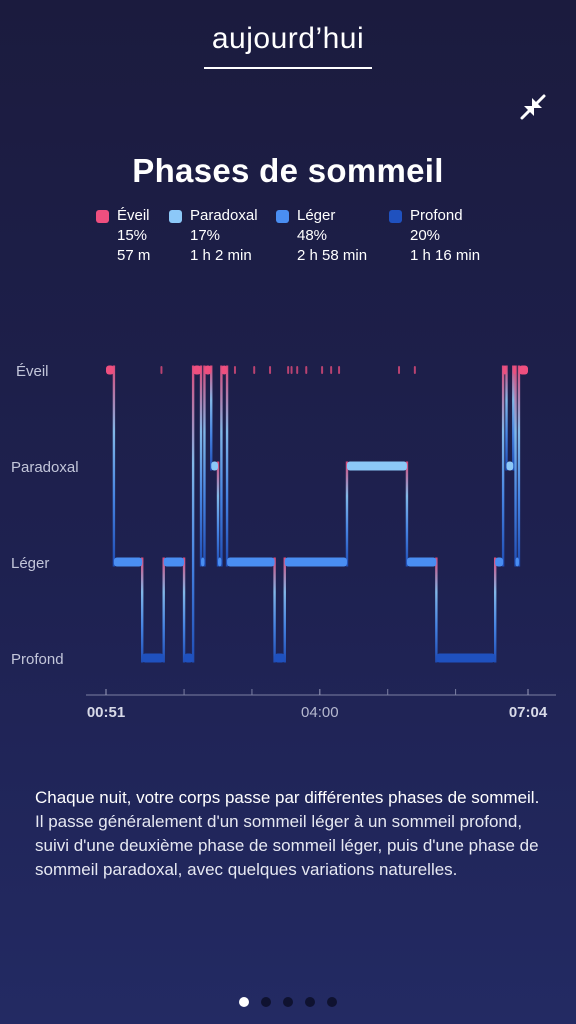  I want to click on collapse-button, so click(533, 107).